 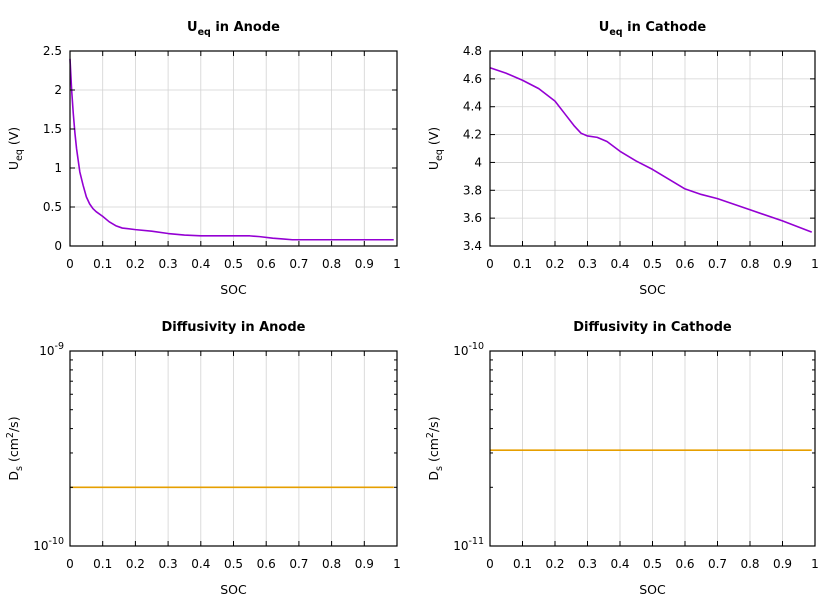 I want to click on y-tick-label: 3.4, so click(x=472, y=246).